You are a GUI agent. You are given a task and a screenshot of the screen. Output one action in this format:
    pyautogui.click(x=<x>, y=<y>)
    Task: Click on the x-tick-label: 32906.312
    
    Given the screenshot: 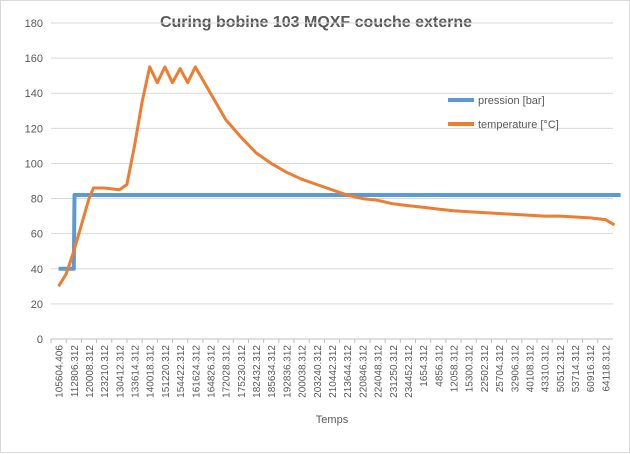 What is the action you would take?
    pyautogui.click(x=515, y=369)
    